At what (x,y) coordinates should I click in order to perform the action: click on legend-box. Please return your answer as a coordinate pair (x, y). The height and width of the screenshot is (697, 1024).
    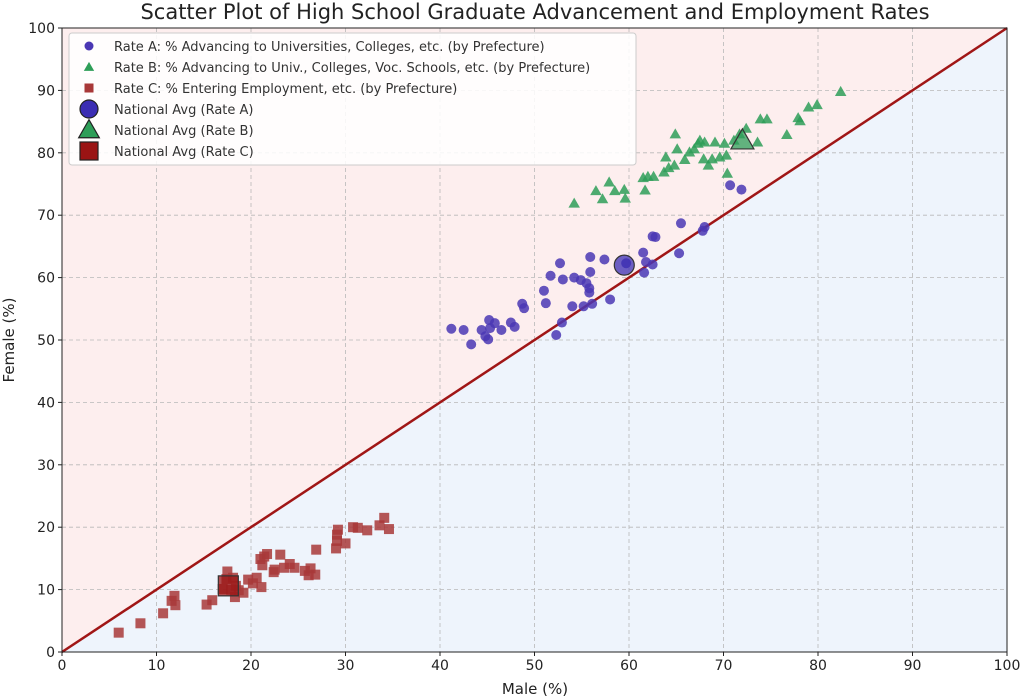
    Looking at the image, I should click on (352, 99).